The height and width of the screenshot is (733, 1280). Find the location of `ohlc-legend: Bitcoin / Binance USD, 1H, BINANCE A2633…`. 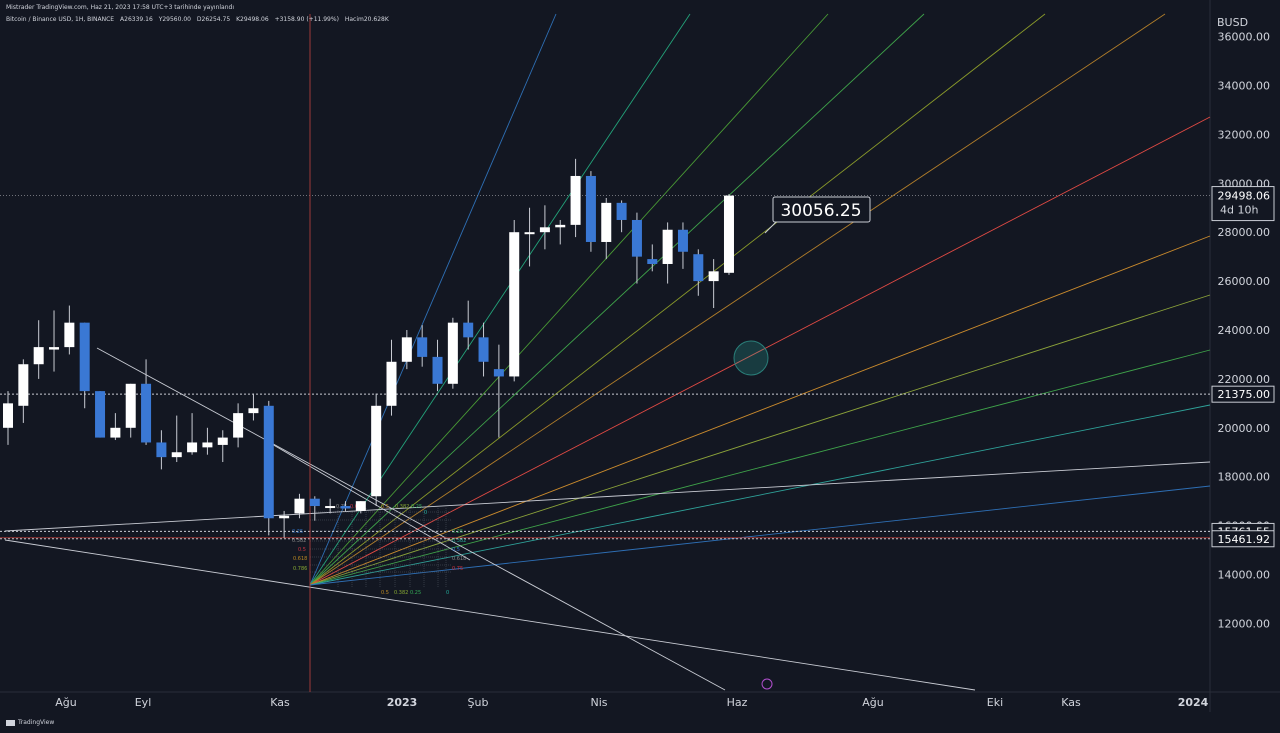

ohlc-legend: Bitcoin / Binance USD, 1H, BINANCE A2633… is located at coordinates (199, 19).